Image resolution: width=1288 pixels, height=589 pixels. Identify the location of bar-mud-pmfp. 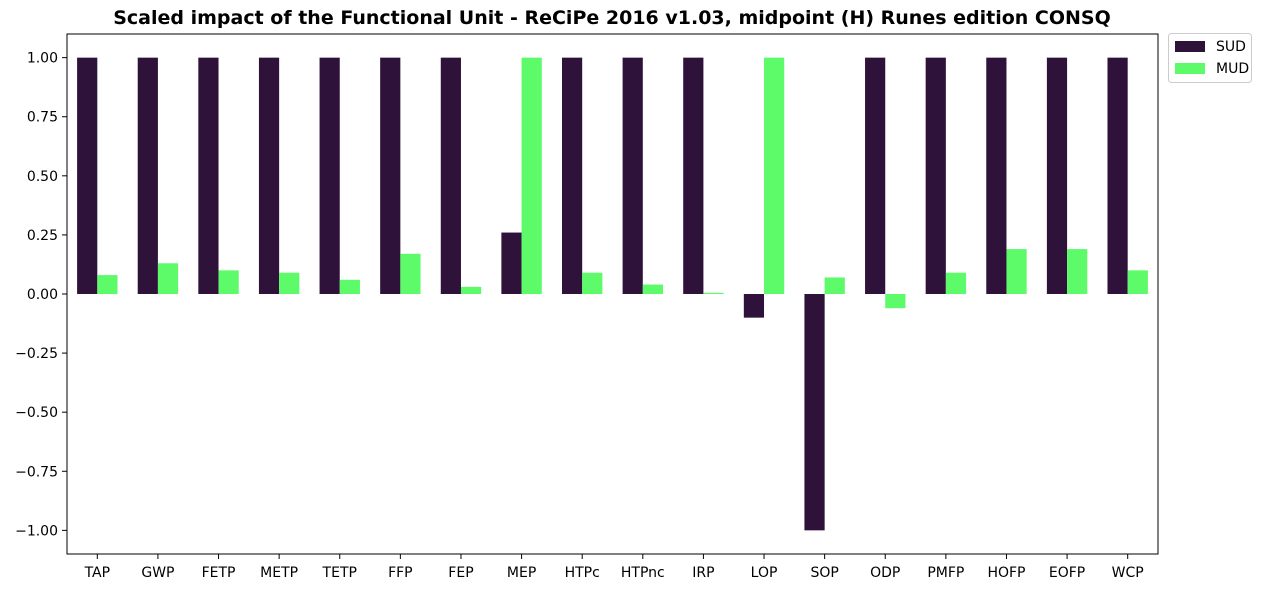
(956, 283).